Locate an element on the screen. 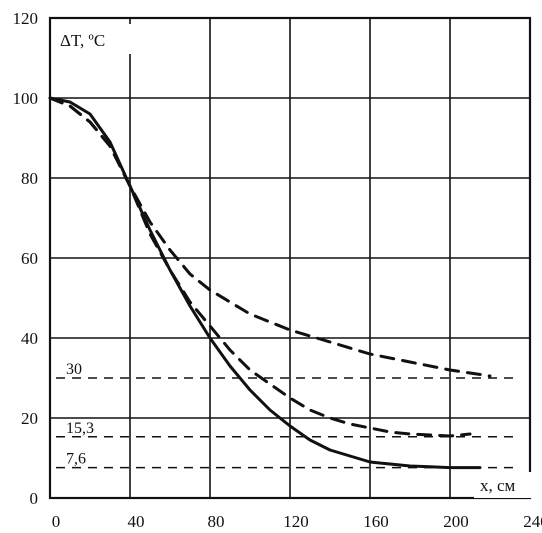 Image resolution: width=542 pixels, height=533 pixels. x-tick-labels: 0 40 80 120 160 200 240 is located at coordinates (297, 521).